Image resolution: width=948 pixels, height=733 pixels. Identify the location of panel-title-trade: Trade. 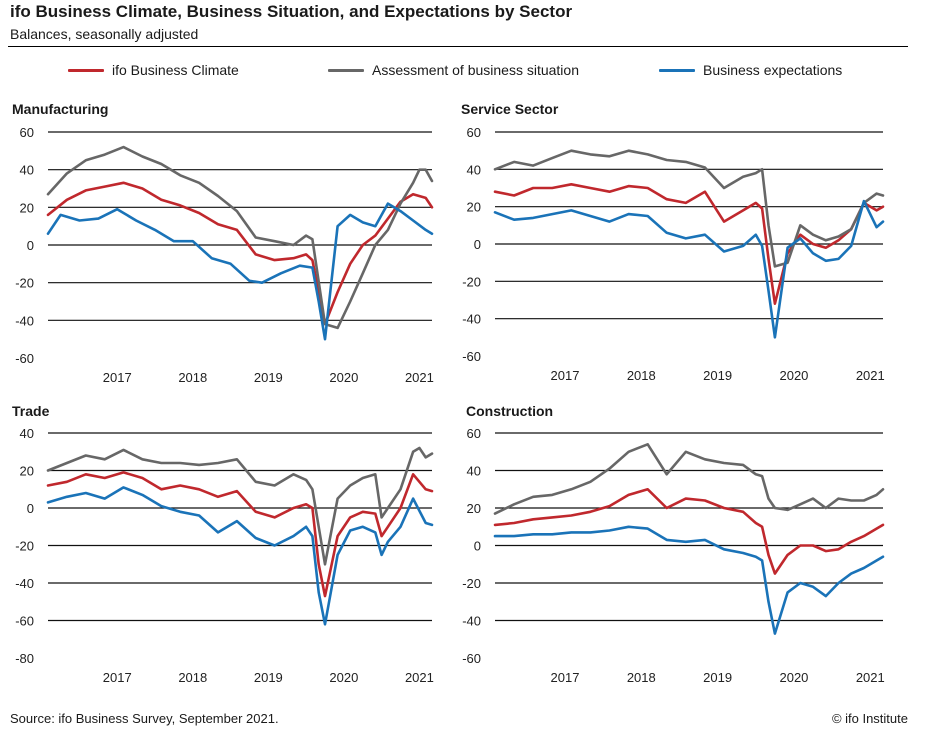
(31, 411).